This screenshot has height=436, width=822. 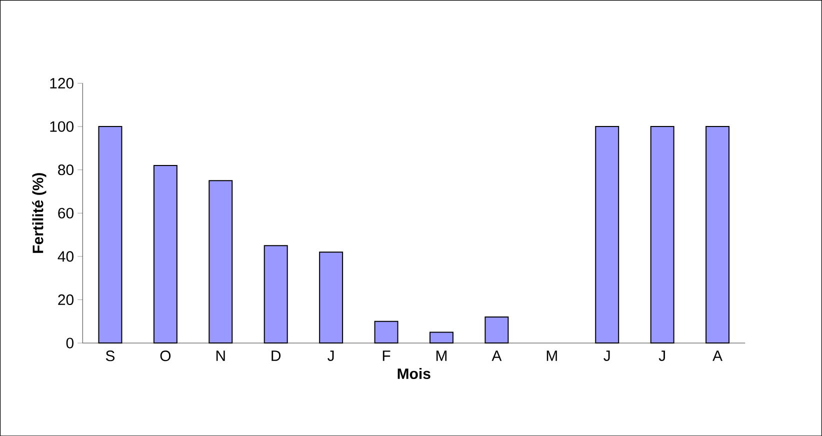 What do you see at coordinates (414, 373) in the screenshot?
I see `x-axis-title: Mois` at bounding box center [414, 373].